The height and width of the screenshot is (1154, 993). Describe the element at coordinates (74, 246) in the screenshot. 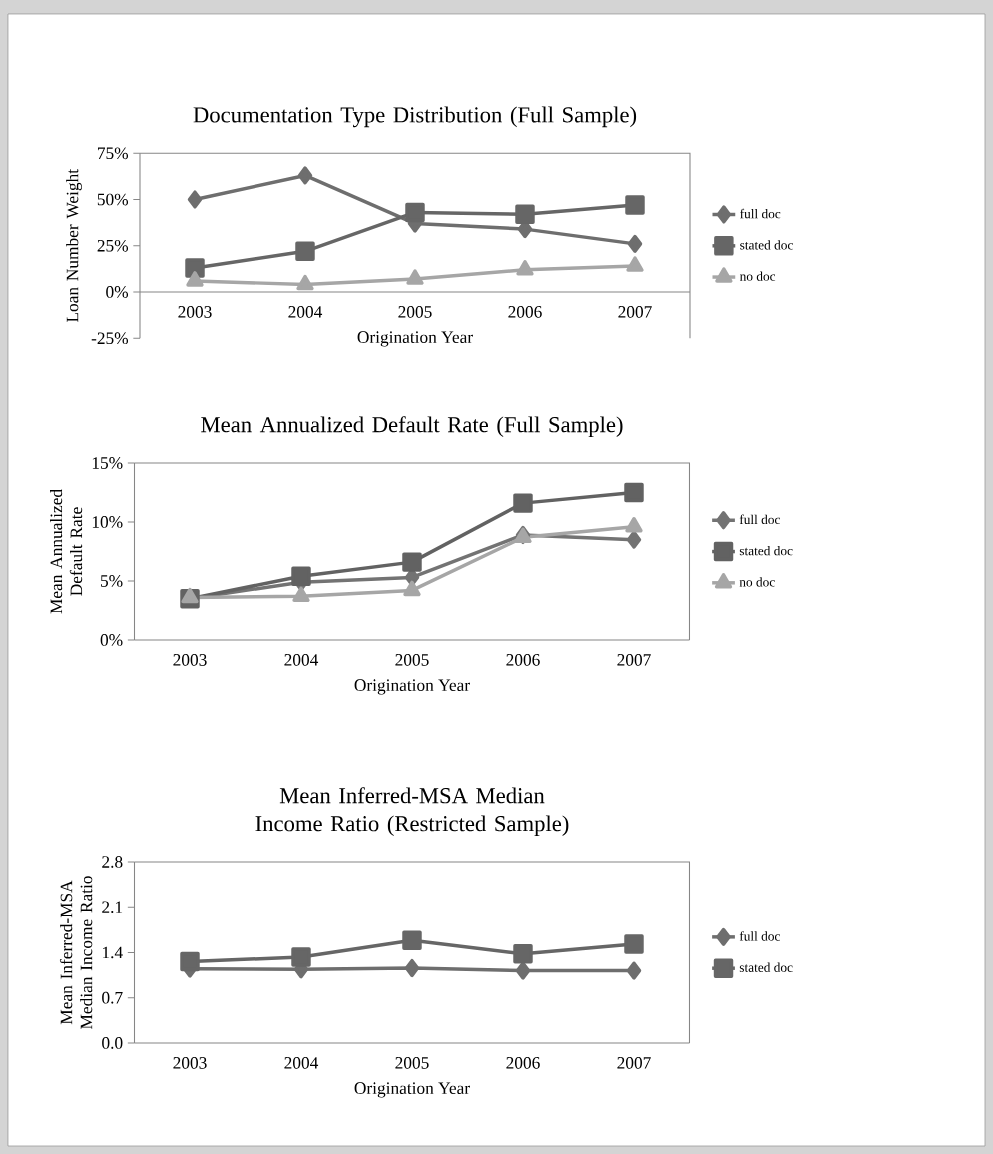

I see `y-axis-title: Loan Number Weight` at that location.